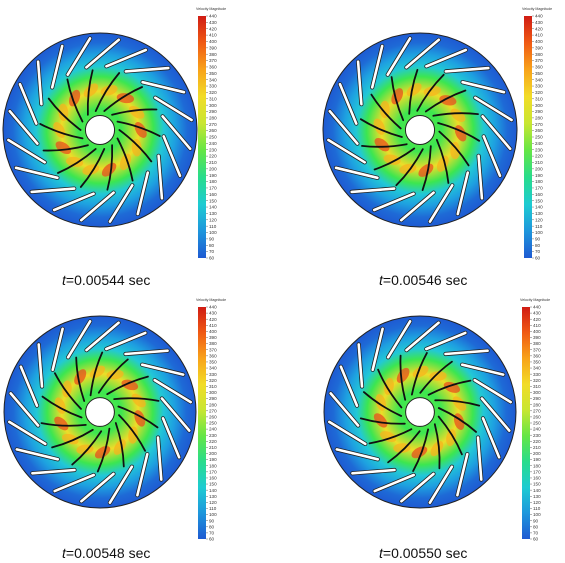  Describe the element at coordinates (213, 307) in the screenshot. I see `legend-tick-label: 440` at that location.